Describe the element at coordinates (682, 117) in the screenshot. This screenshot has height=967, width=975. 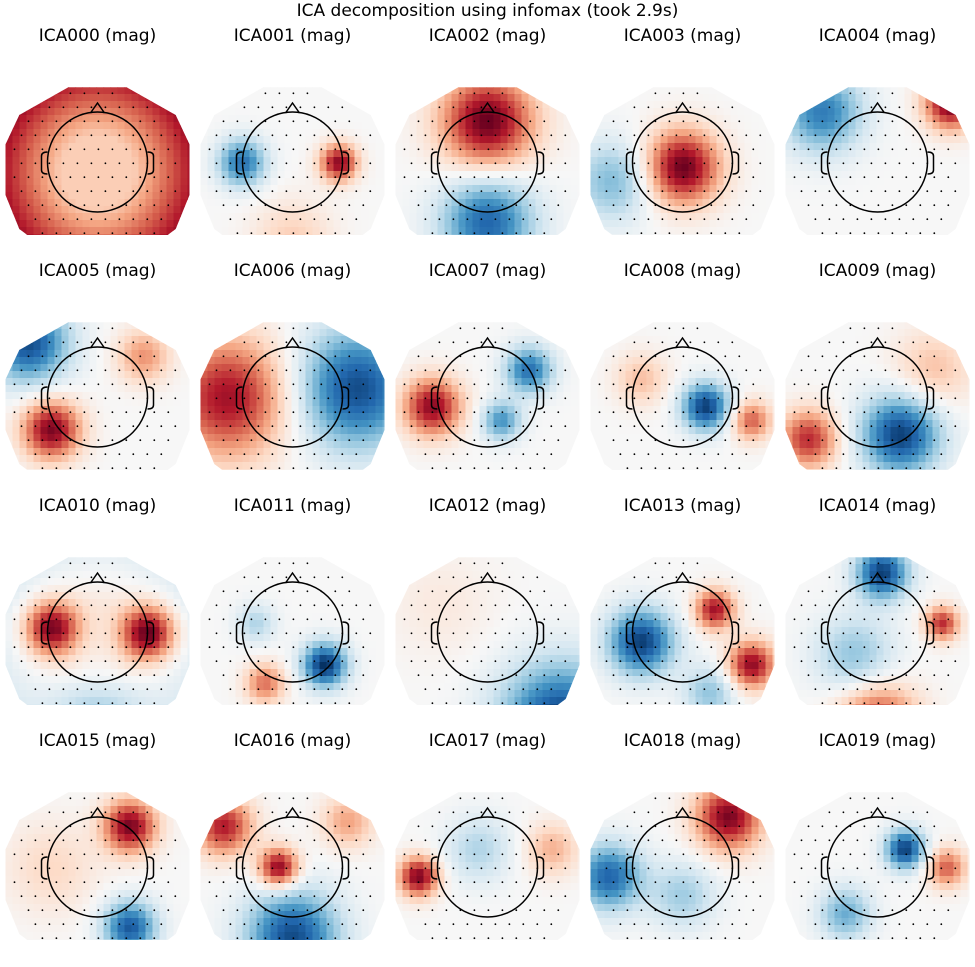
I see `topomap-panel: ICA003 (mag)` at that location.